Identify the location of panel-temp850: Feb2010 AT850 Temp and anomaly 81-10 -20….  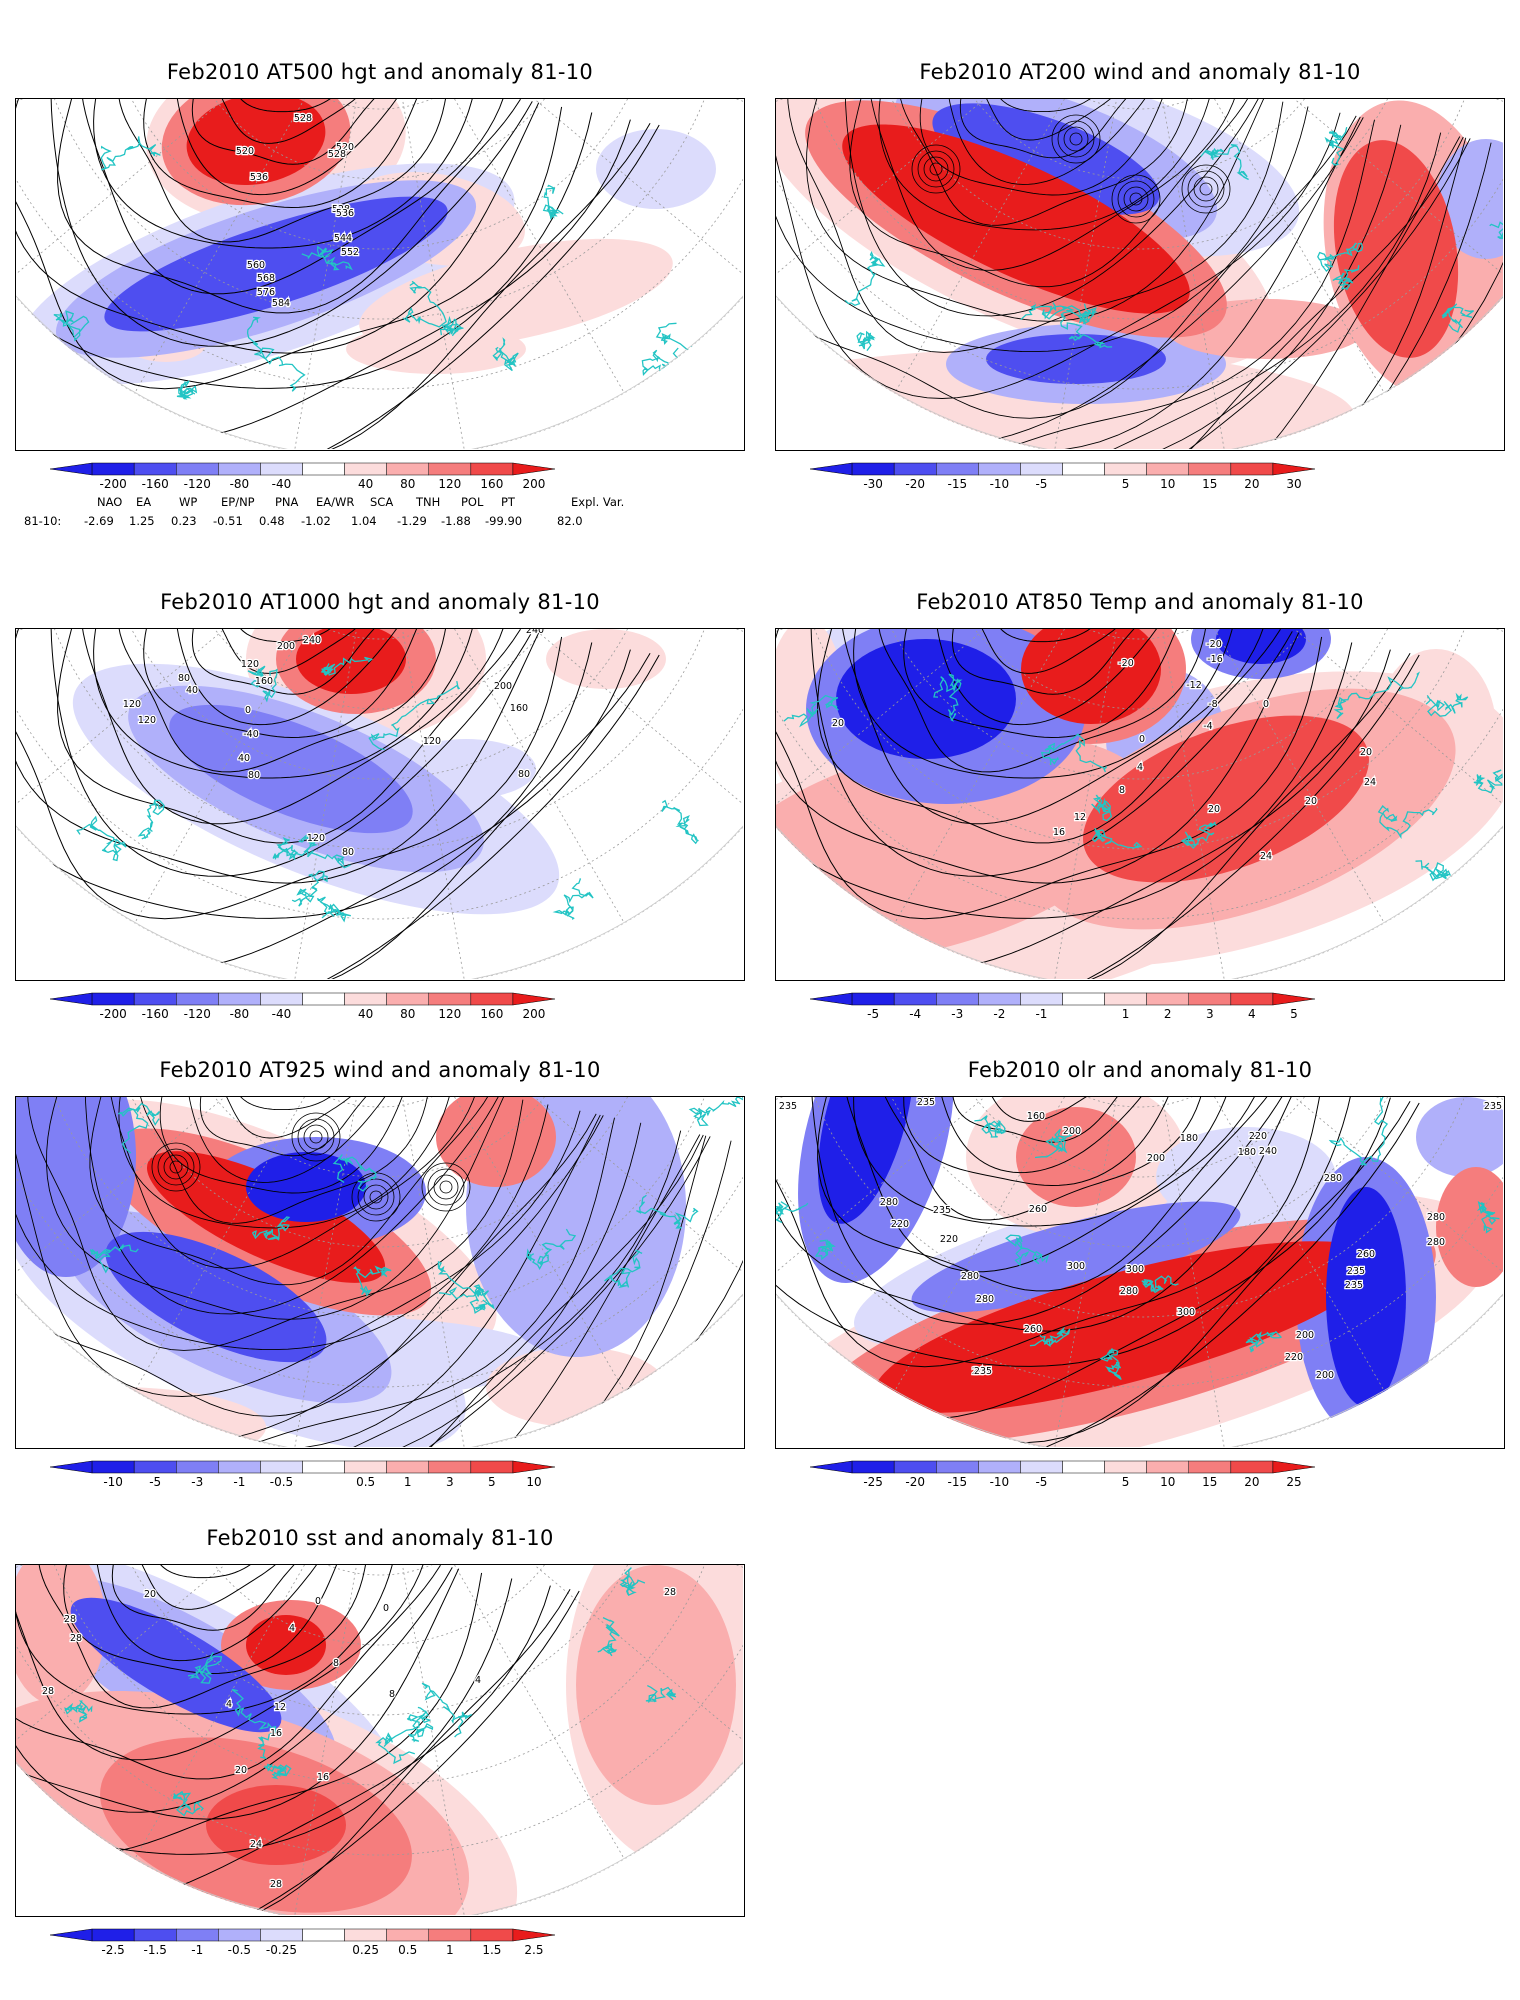
(1140, 810).